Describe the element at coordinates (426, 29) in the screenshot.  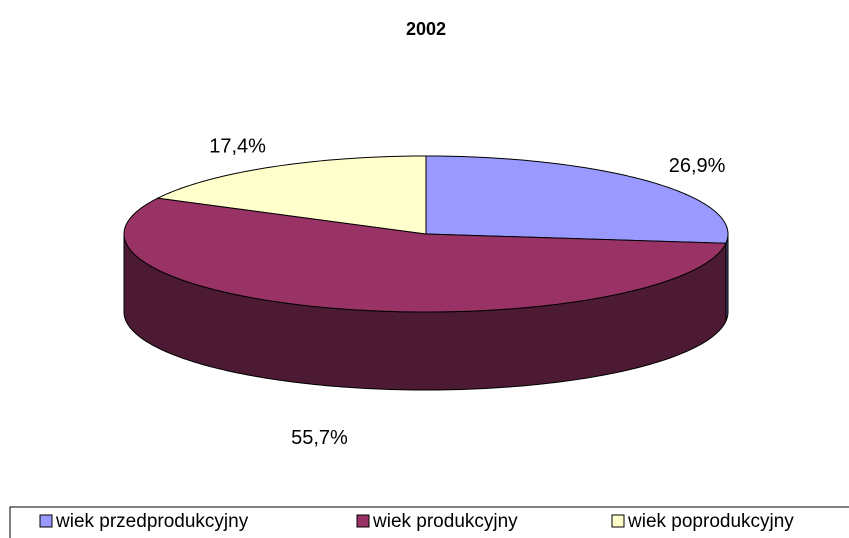
I see `chart-title: 2002` at that location.